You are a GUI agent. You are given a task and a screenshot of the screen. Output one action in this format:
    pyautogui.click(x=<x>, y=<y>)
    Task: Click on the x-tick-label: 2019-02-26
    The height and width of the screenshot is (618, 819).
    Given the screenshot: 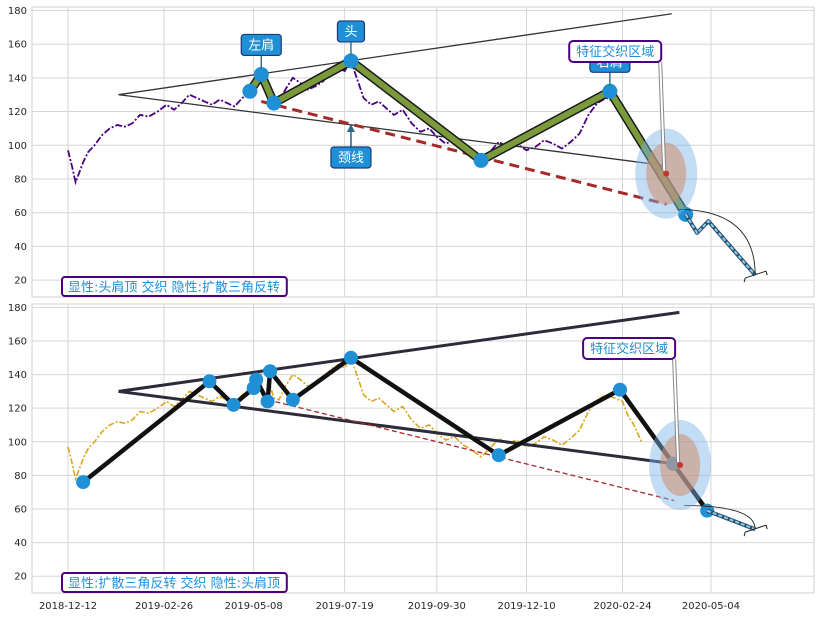 What is the action you would take?
    pyautogui.click(x=164, y=606)
    